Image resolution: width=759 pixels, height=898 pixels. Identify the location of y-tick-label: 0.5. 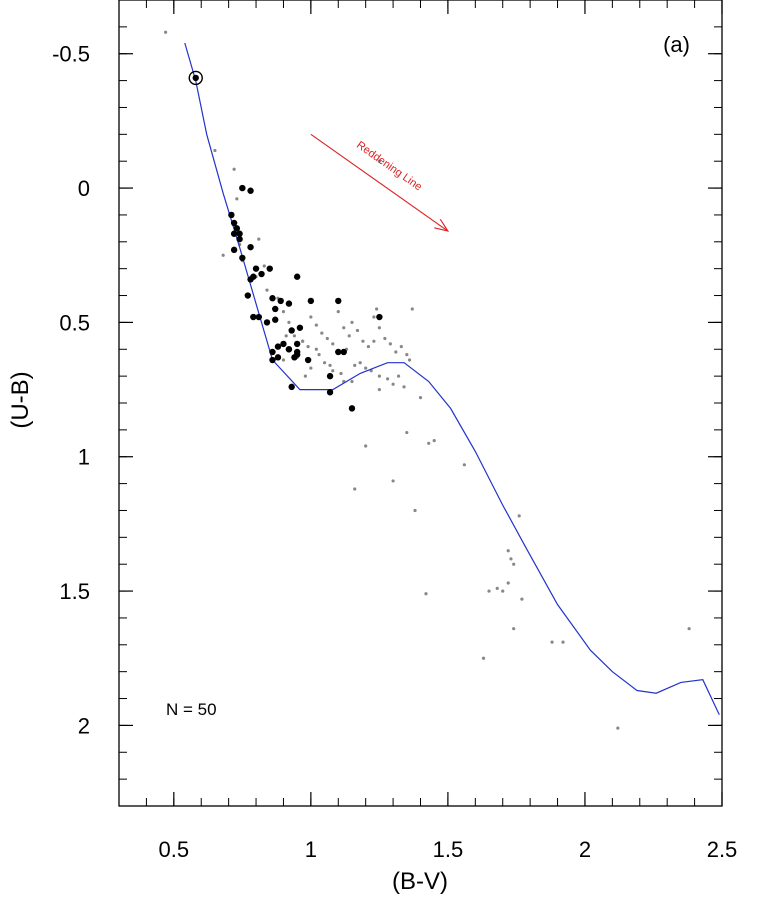
(74, 322).